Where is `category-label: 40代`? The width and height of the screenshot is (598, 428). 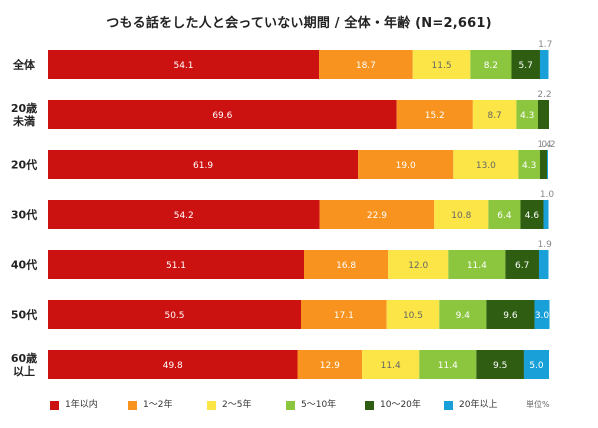 category-label: 40代 is located at coordinates (24, 265).